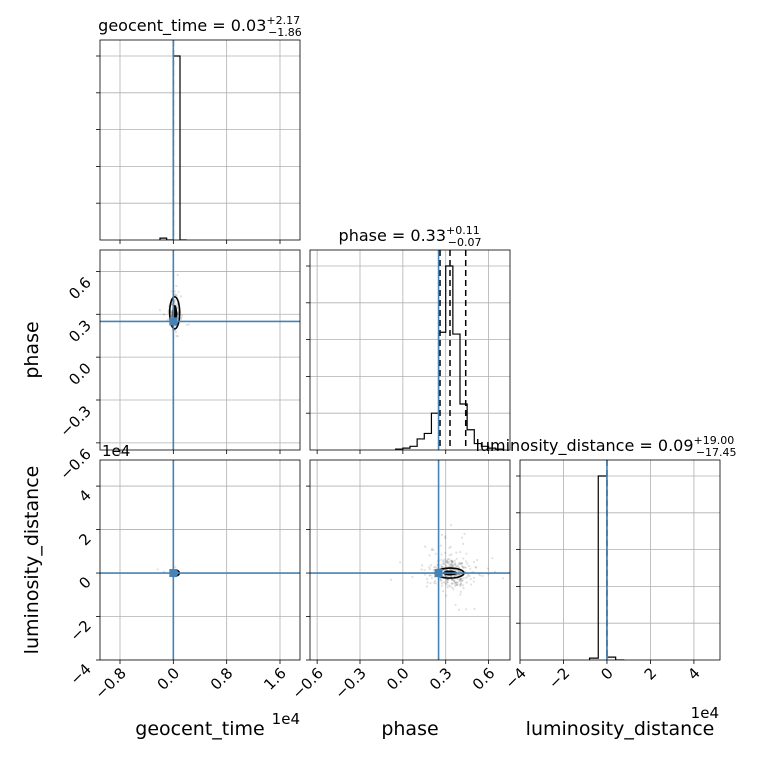  Describe the element at coordinates (620, 729) in the screenshot. I see `x-axis-label-luminosity_distance: luminosity_distance` at that location.